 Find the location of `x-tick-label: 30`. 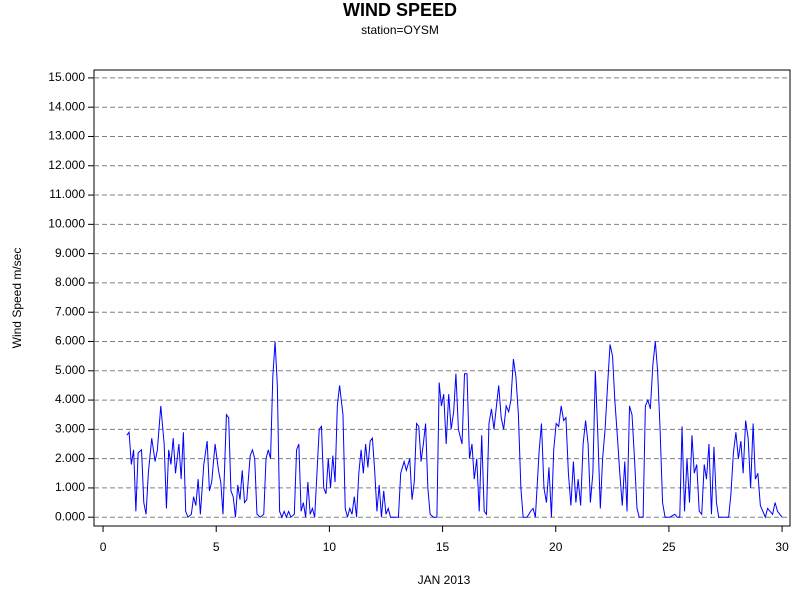

x-tick-label: 30 is located at coordinates (782, 547).